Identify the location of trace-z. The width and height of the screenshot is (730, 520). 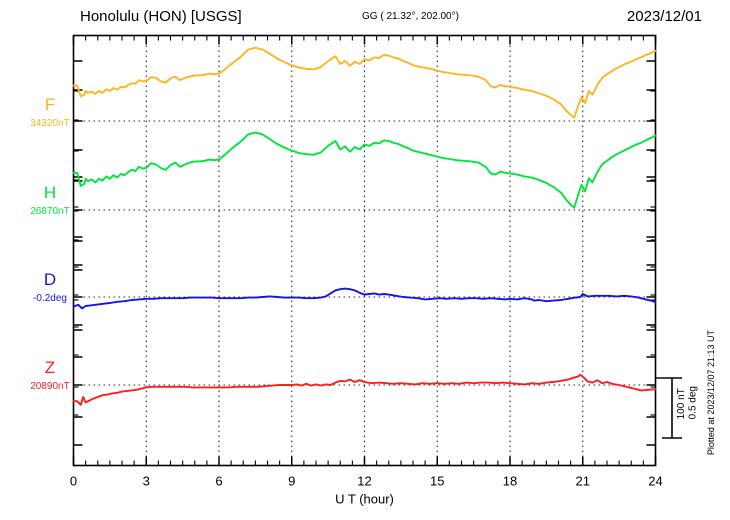
(364, 389).